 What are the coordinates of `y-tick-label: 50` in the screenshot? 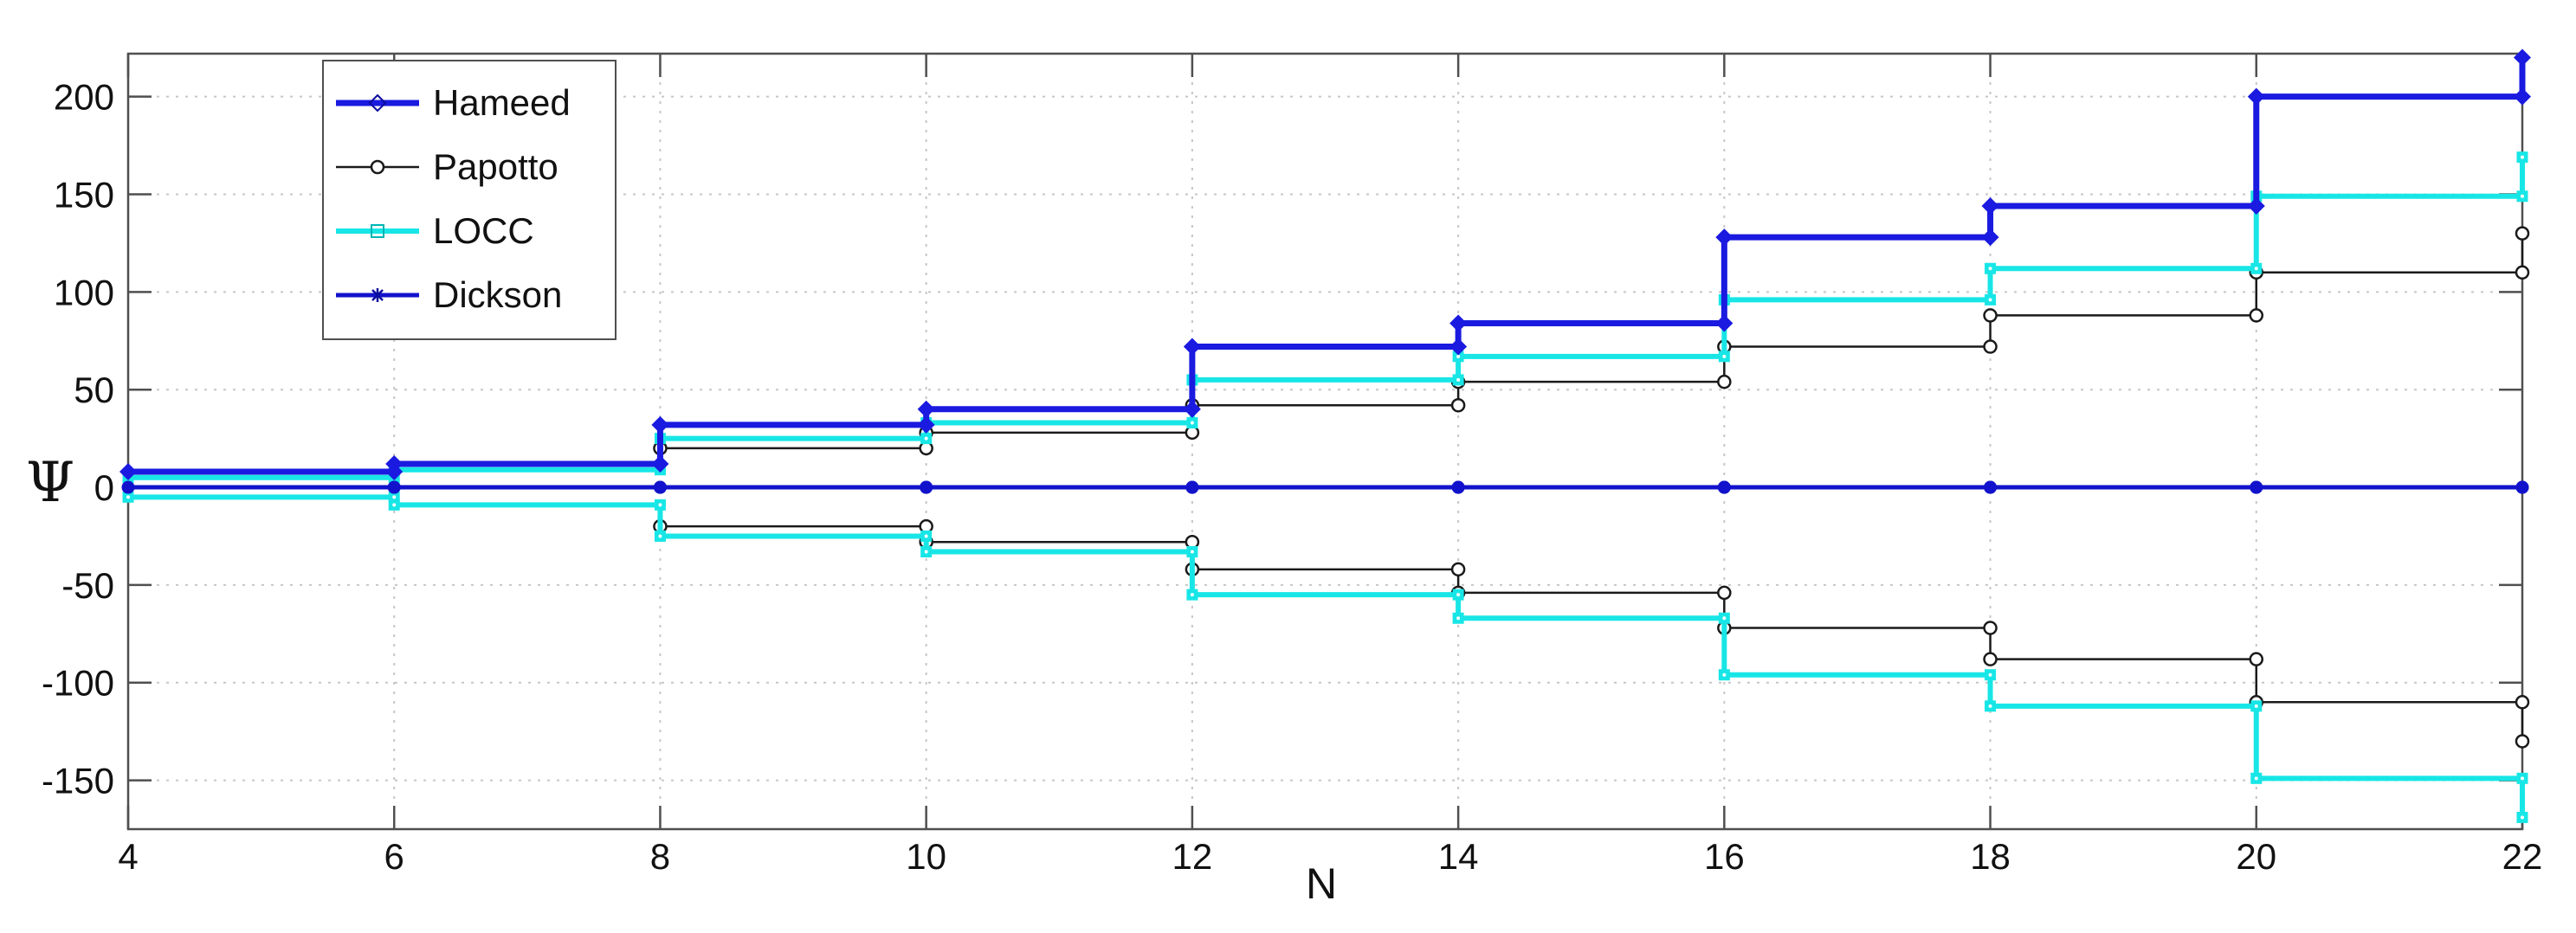 It's located at (94, 390).